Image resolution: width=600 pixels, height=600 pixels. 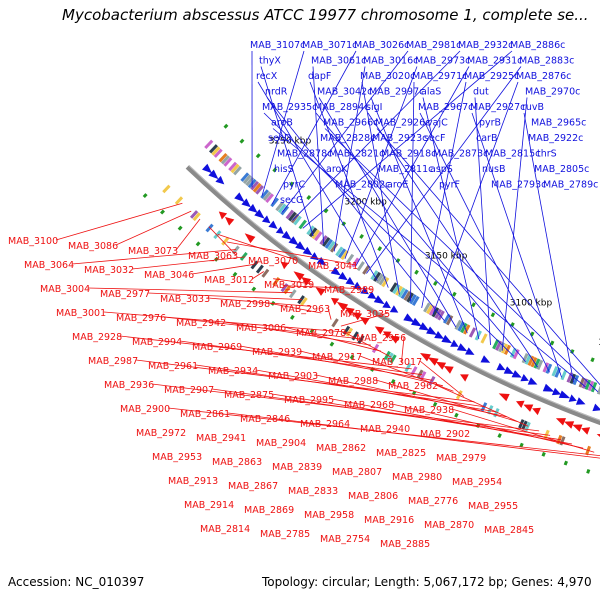 I want to click on forward-gene-label: MAB_3071c, so click(x=329, y=45).